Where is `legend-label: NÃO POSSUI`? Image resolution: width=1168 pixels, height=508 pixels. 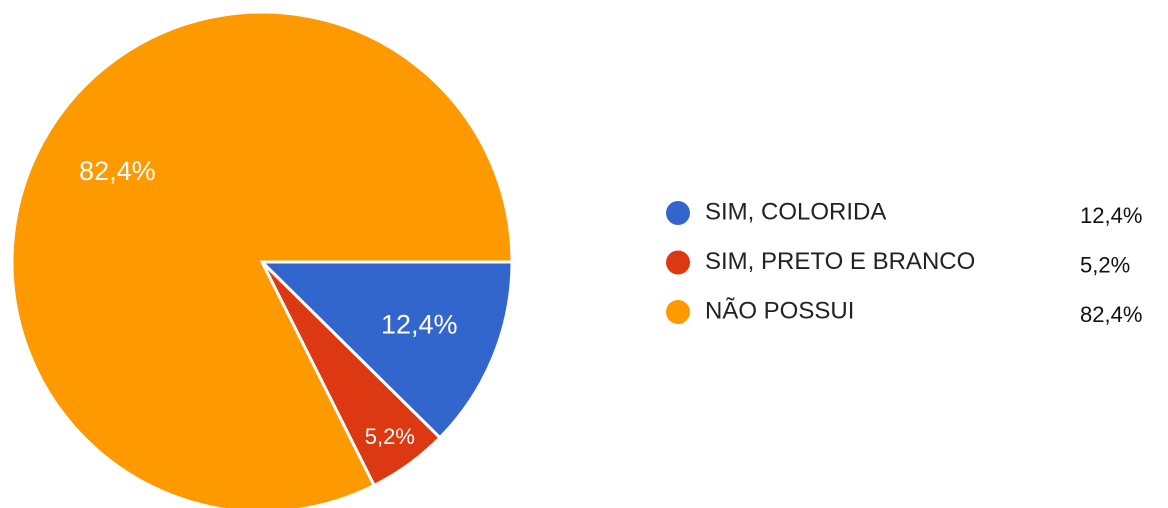
legend-label: NÃO POSSUI is located at coordinates (779, 310).